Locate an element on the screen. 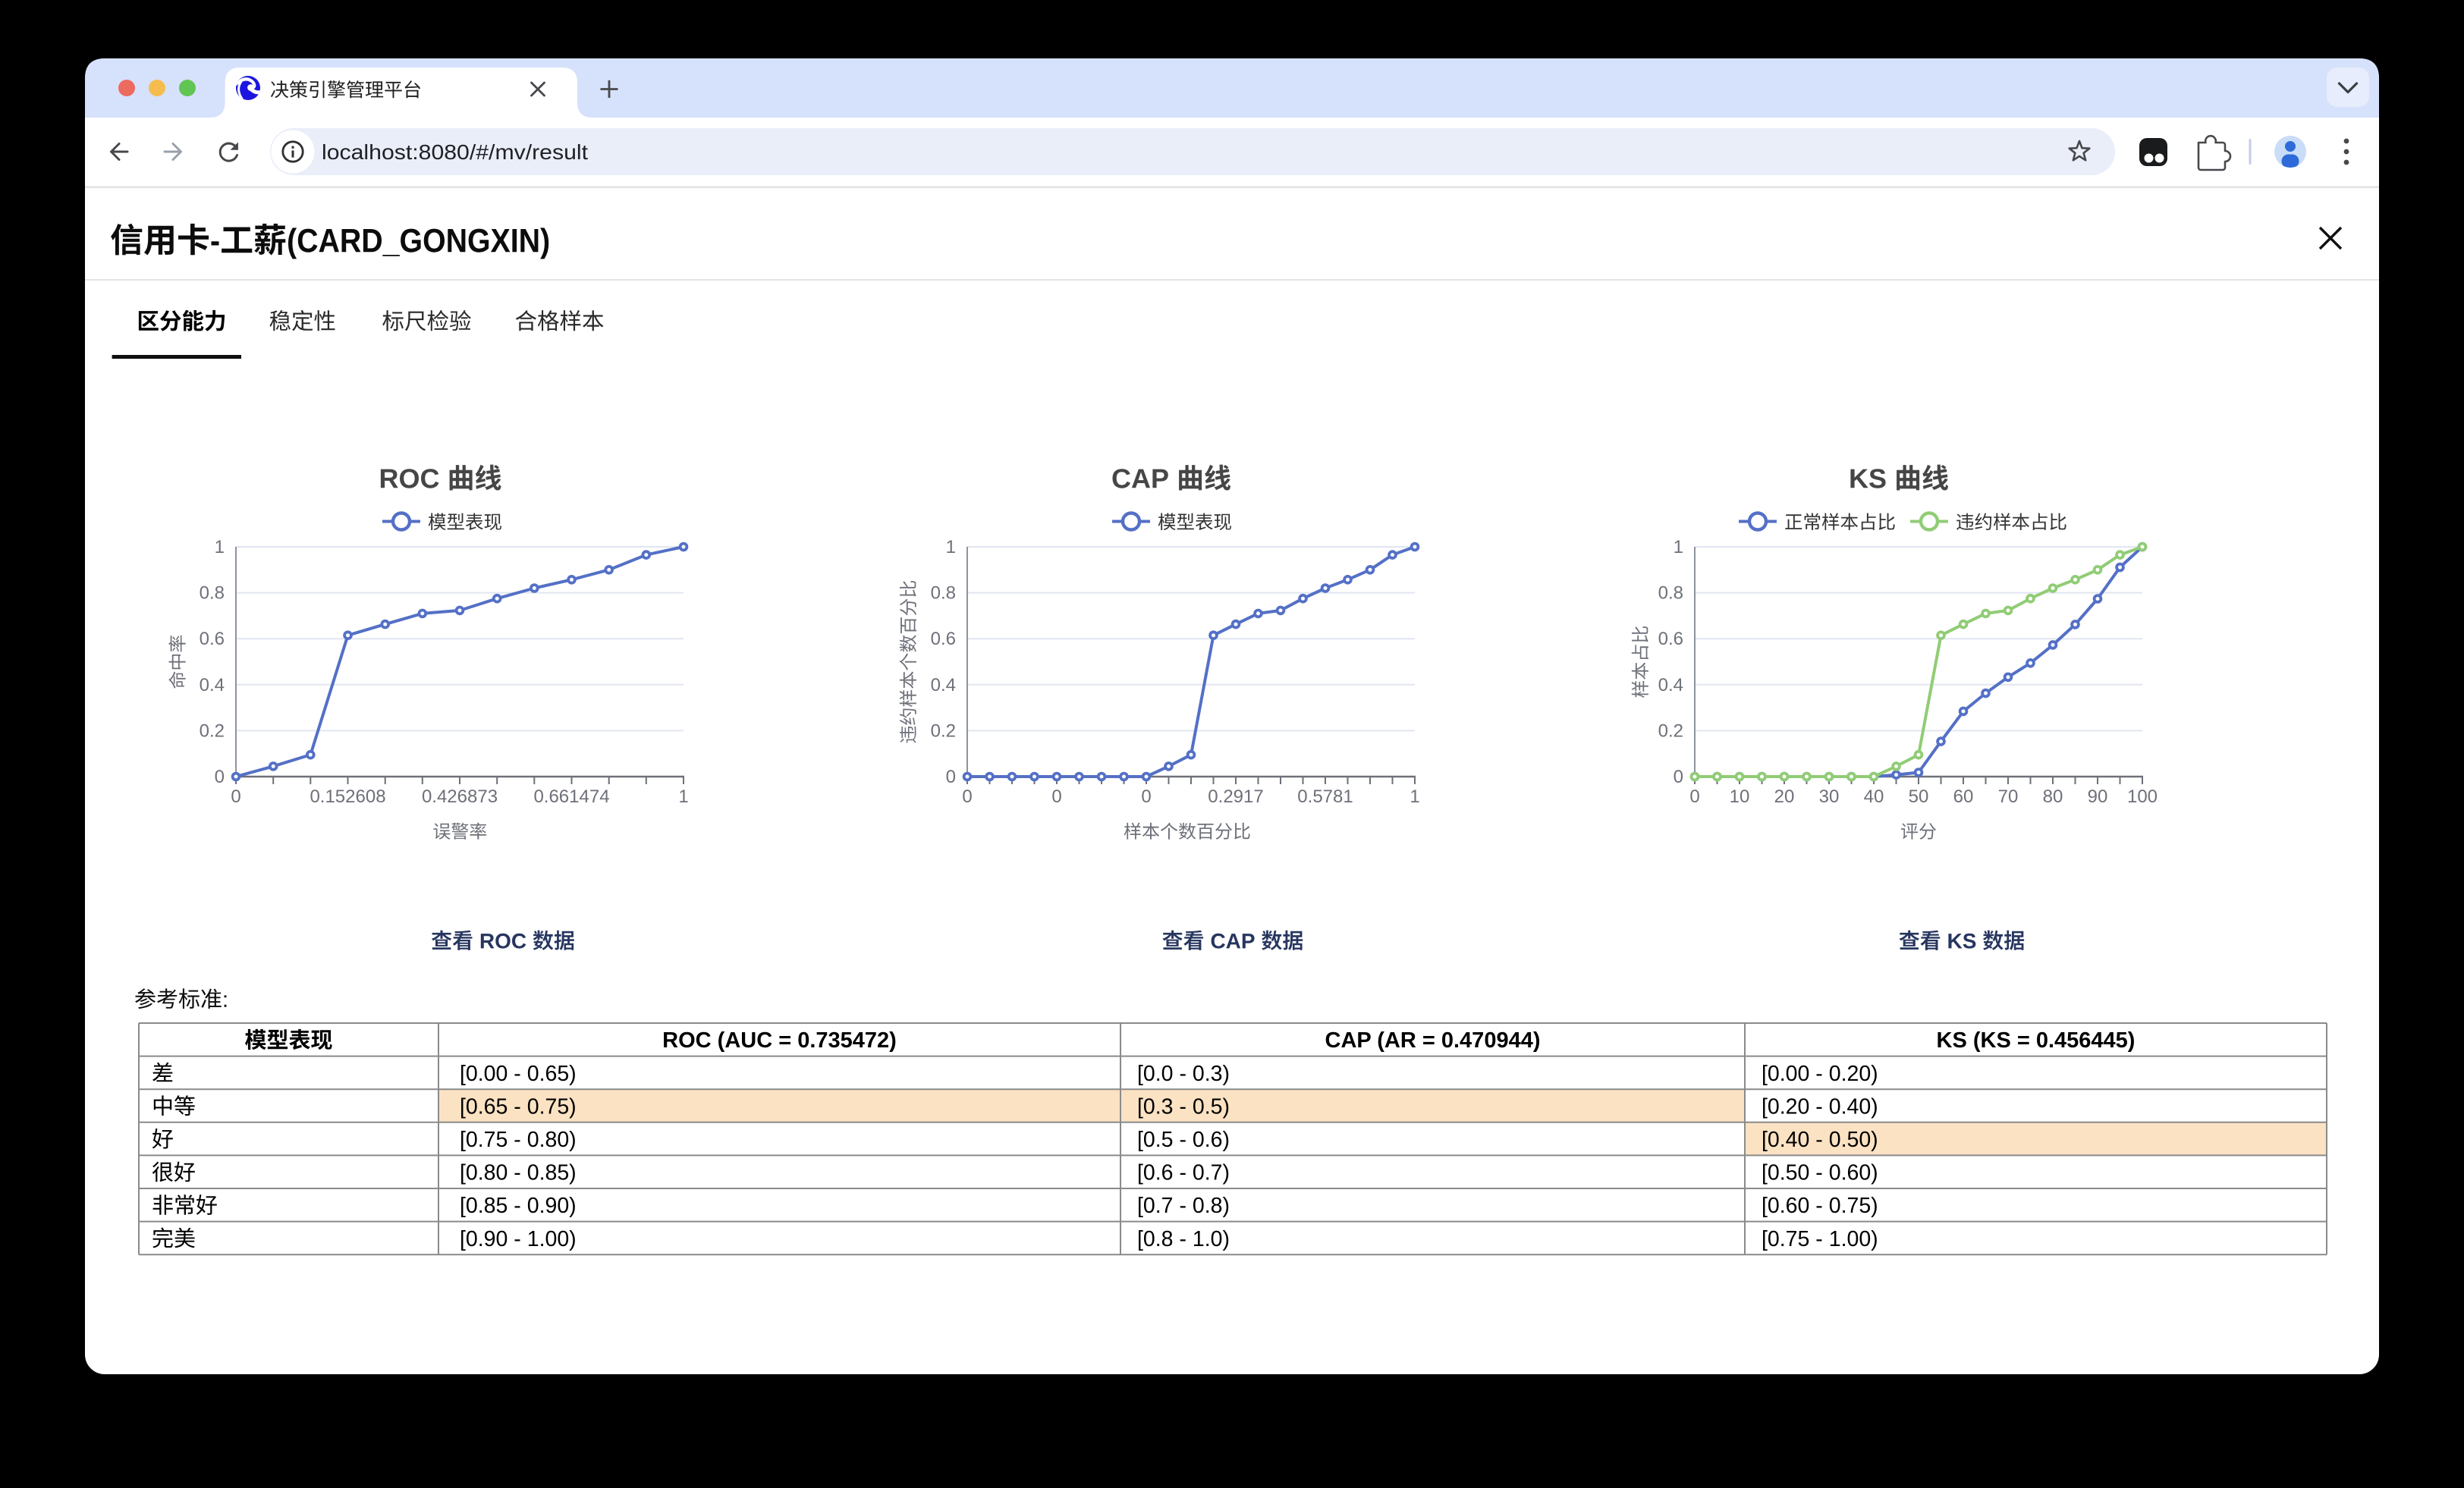 The image size is (2464, 1488). svg-text: 0.2917 is located at coordinates (1235, 796).